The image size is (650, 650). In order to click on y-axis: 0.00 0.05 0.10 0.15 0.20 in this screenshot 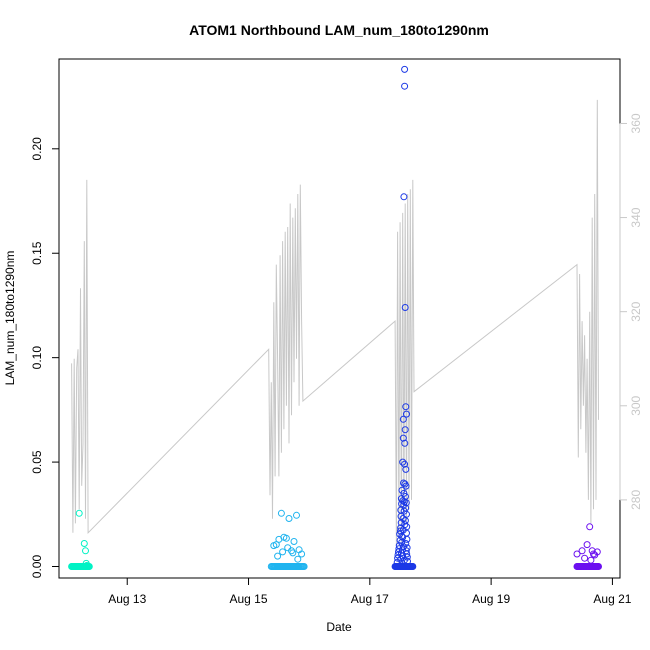, I will do `click(45, 358)`.